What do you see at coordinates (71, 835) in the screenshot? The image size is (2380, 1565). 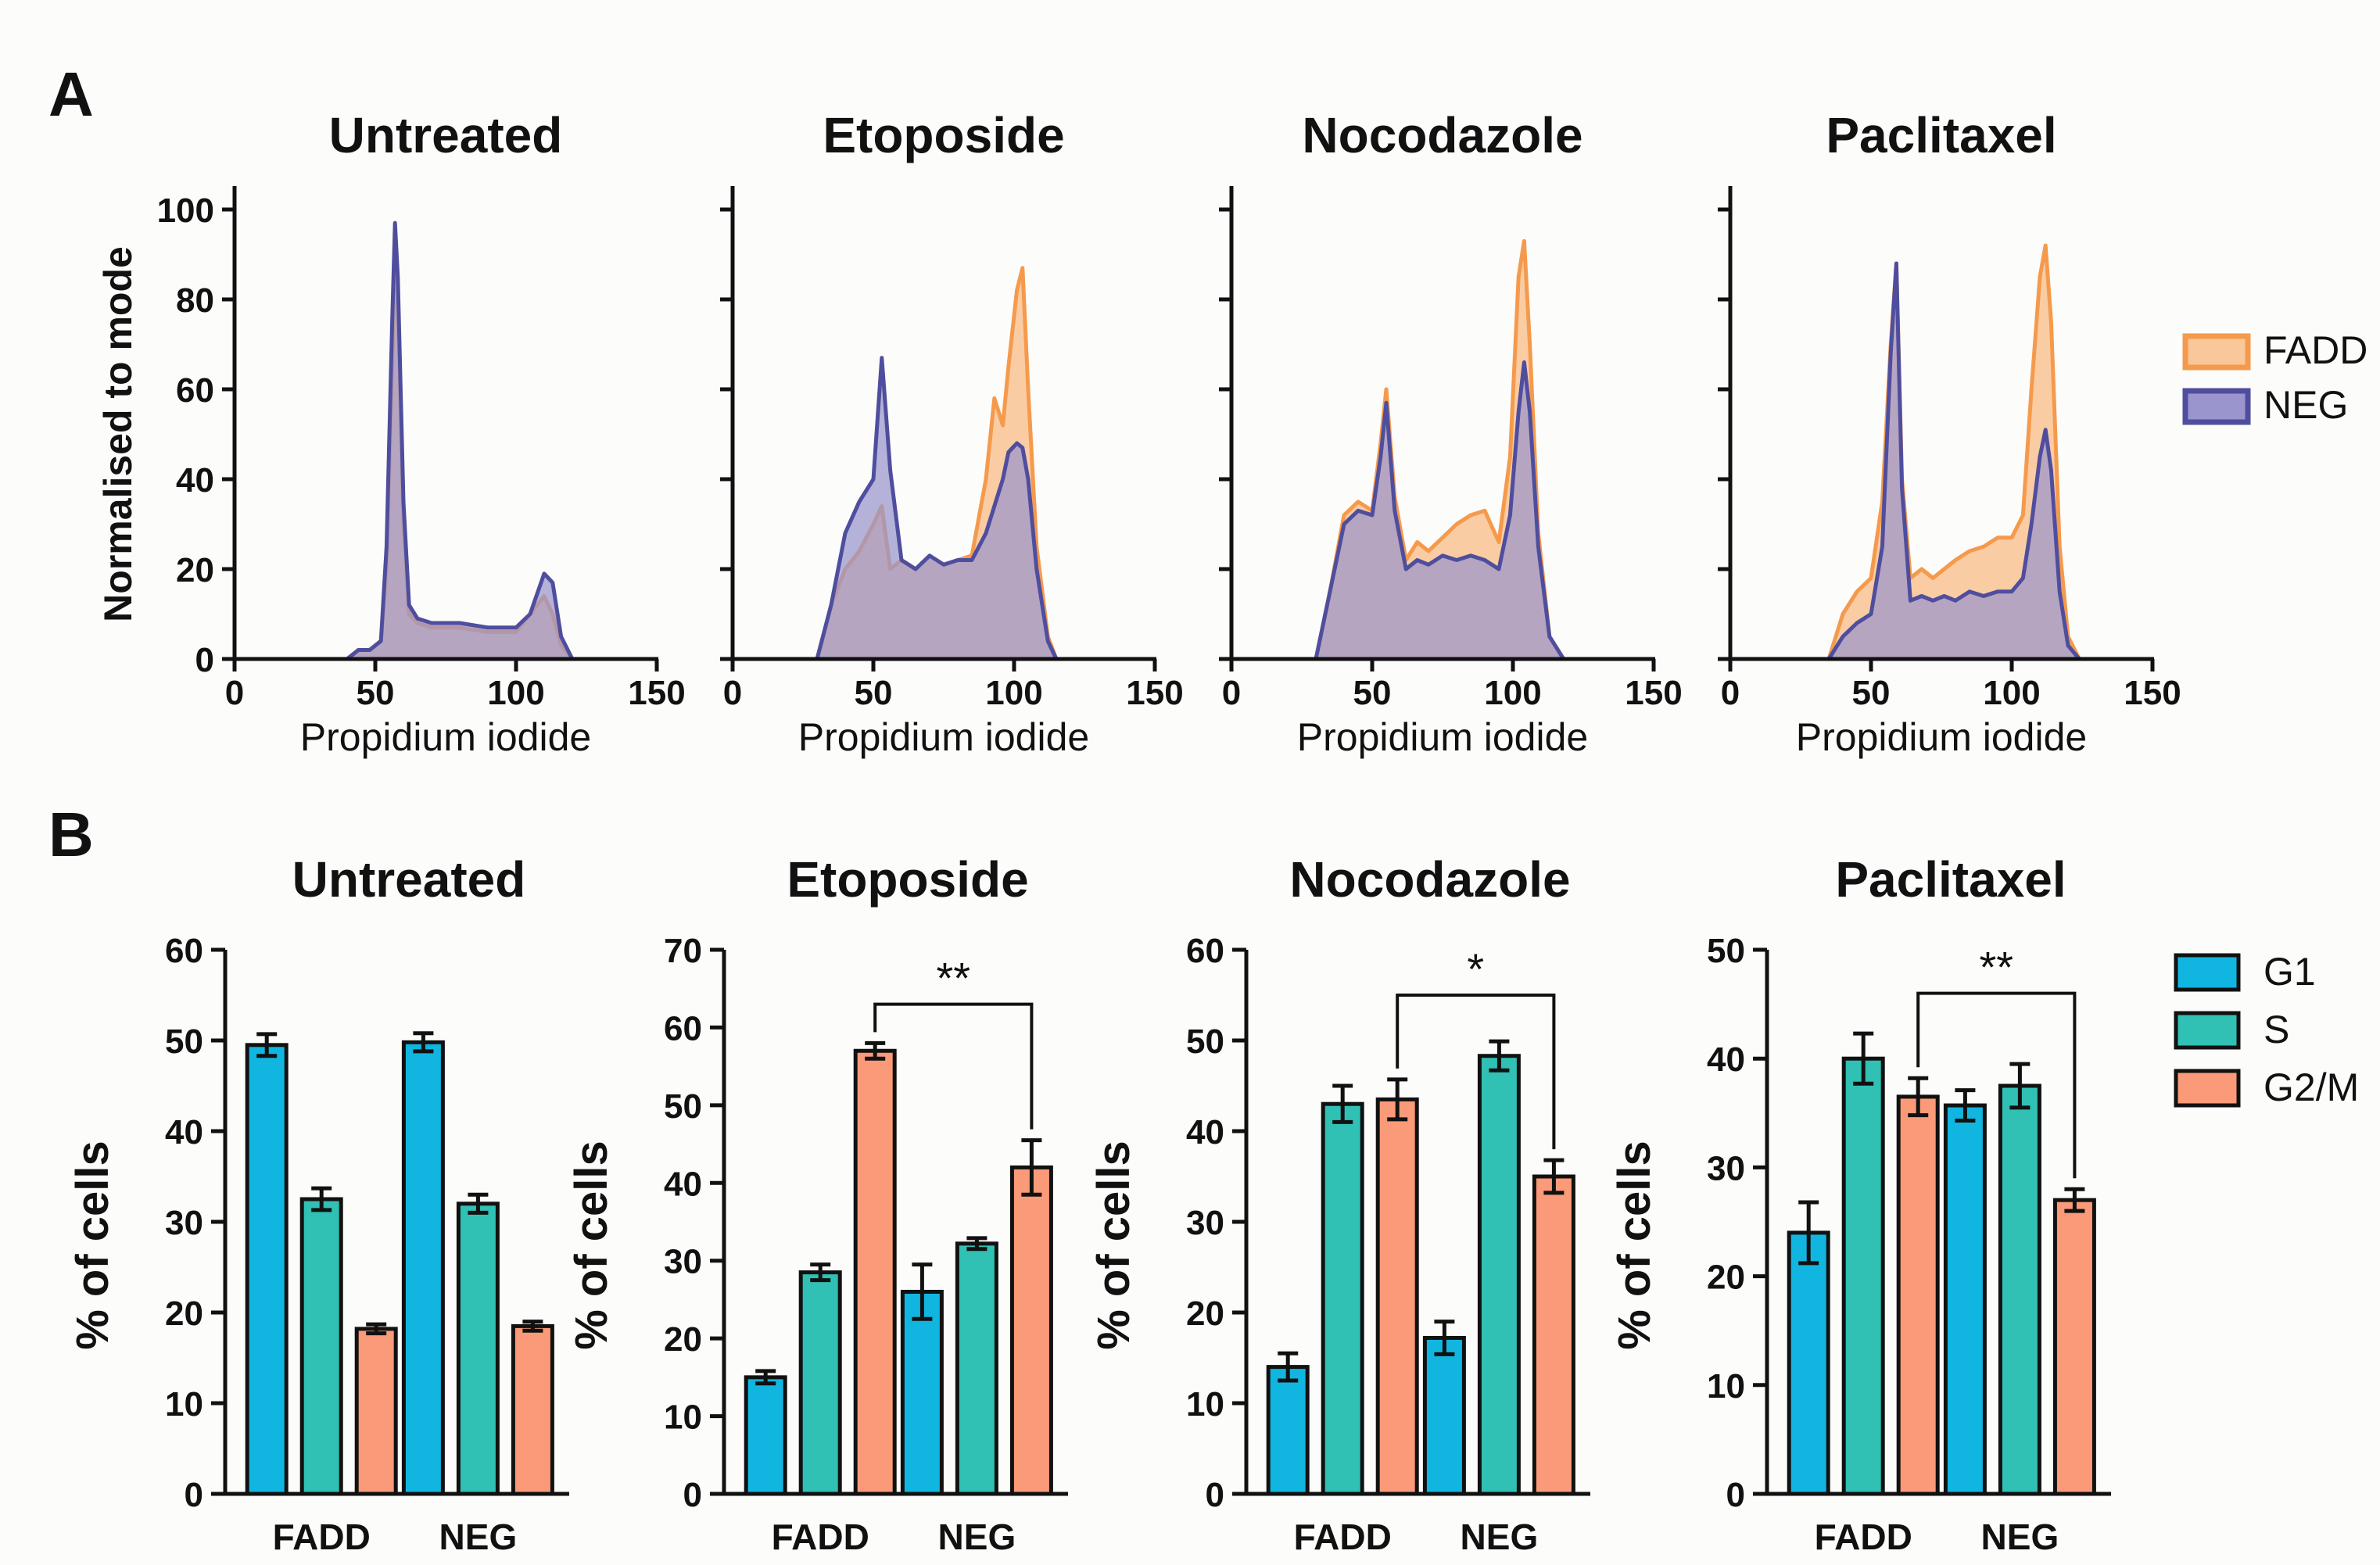 I see `panel-label-b: B` at bounding box center [71, 835].